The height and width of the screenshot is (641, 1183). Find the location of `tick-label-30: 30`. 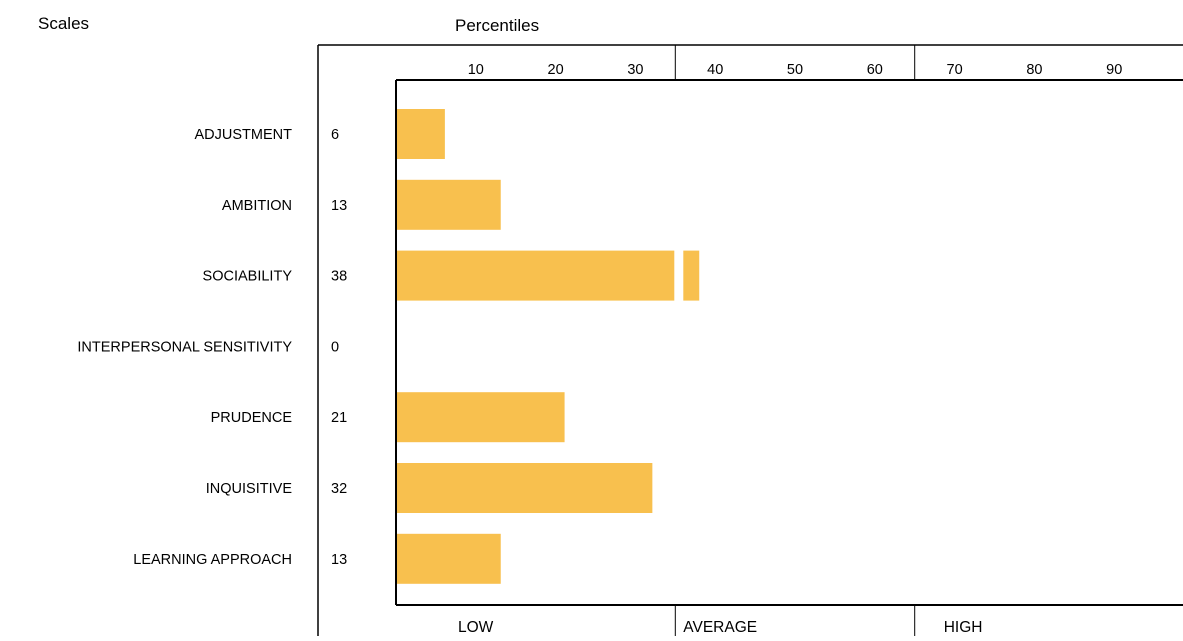

tick-label-30: 30 is located at coordinates (635, 70).